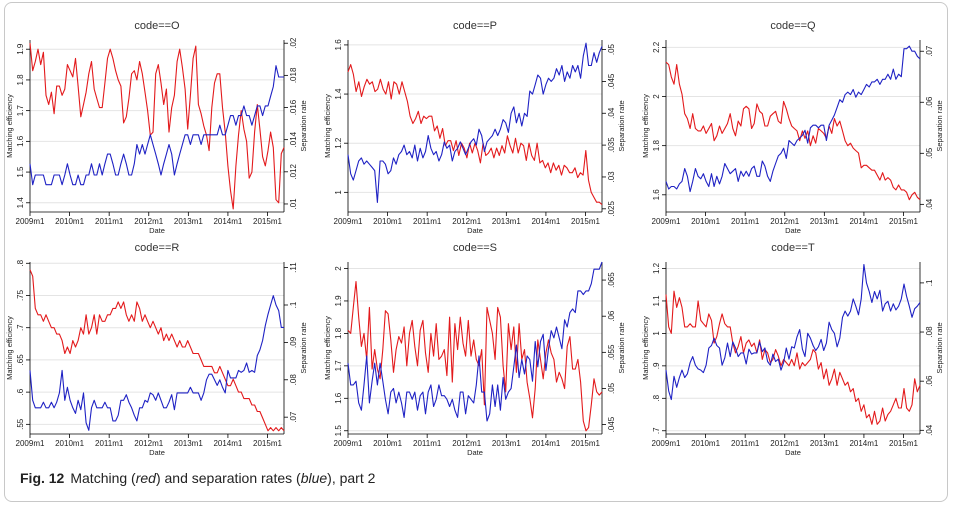  What do you see at coordinates (293, 342) in the screenshot?
I see `y-tick-label-right: .09` at bounding box center [293, 342].